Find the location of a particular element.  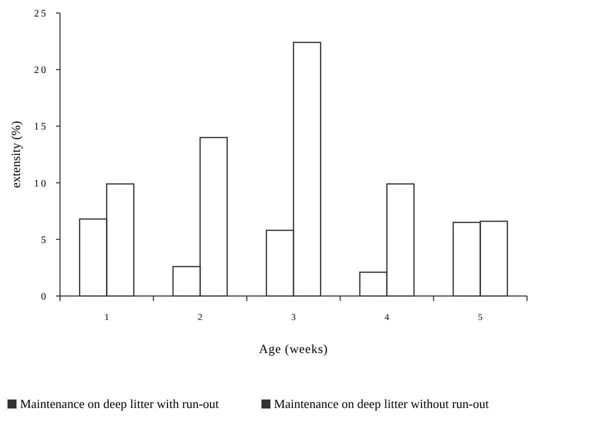

y-axis-title: extensity (%) is located at coordinates (16, 154).